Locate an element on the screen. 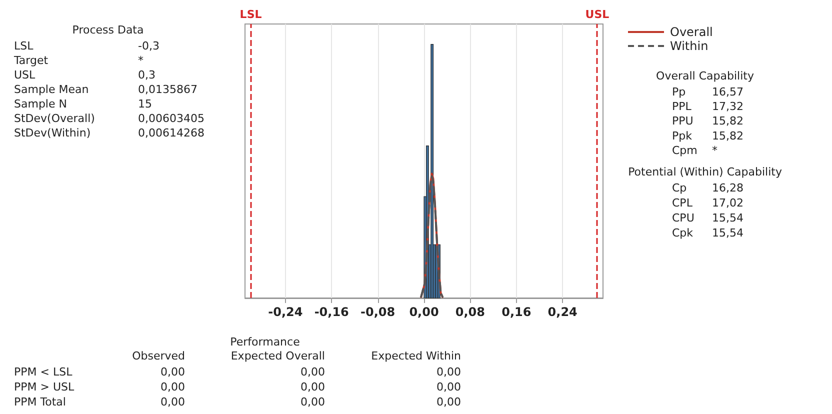  text: -0,3 is located at coordinates (149, 46).